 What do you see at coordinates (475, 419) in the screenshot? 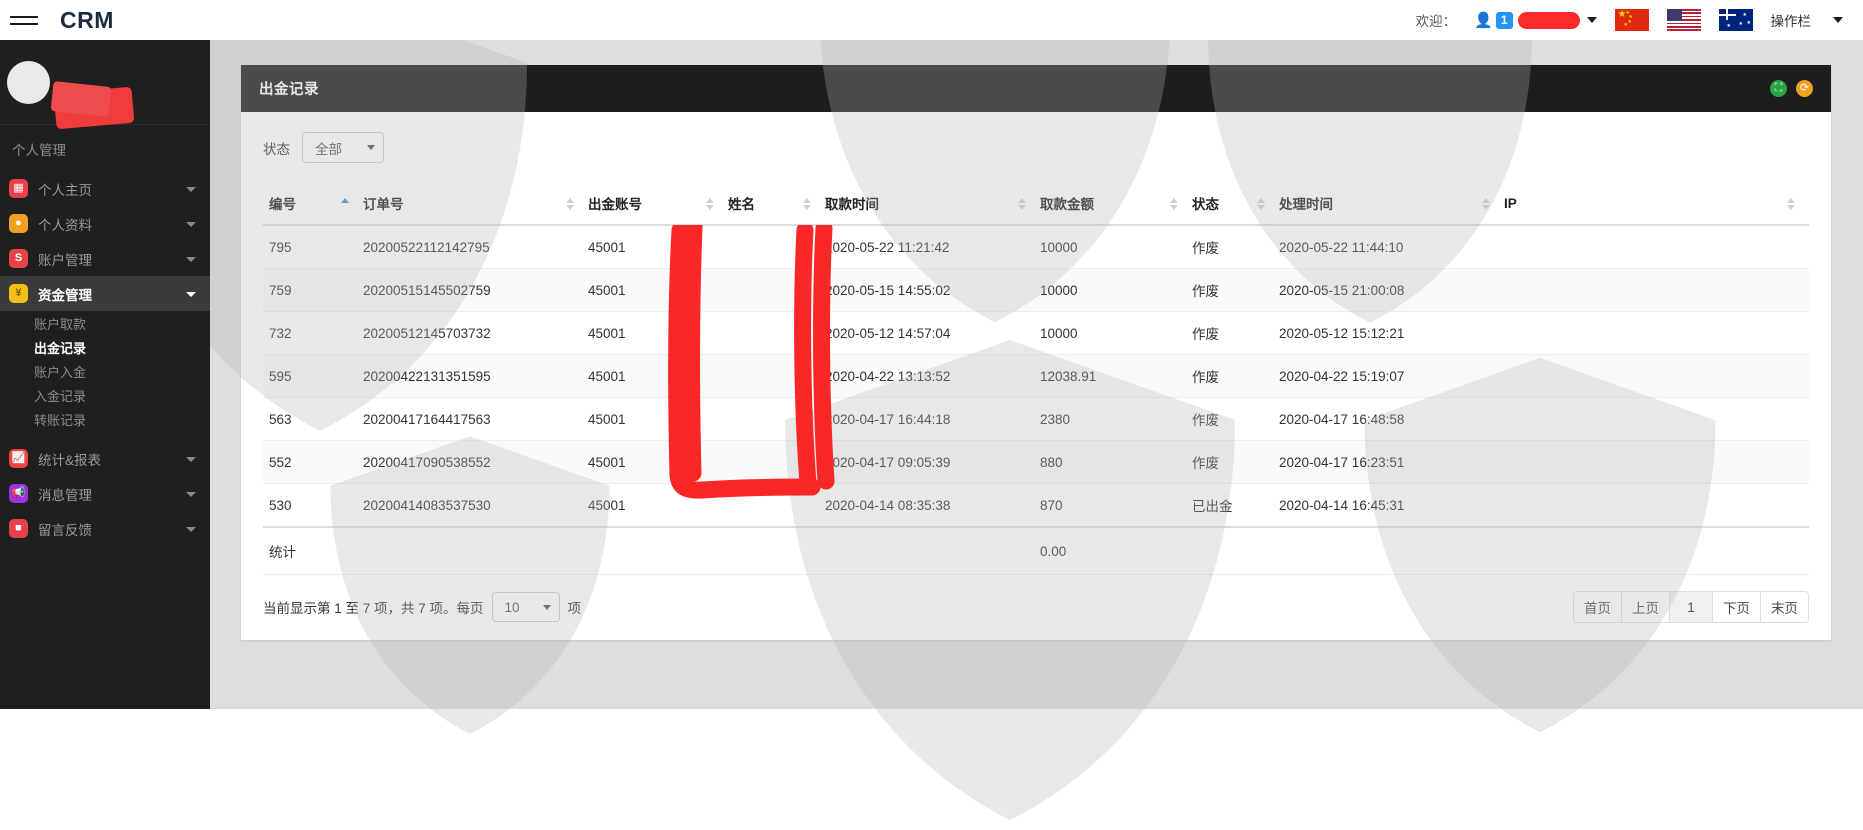
I see `cell-order: 20200417164417563` at bounding box center [475, 419].